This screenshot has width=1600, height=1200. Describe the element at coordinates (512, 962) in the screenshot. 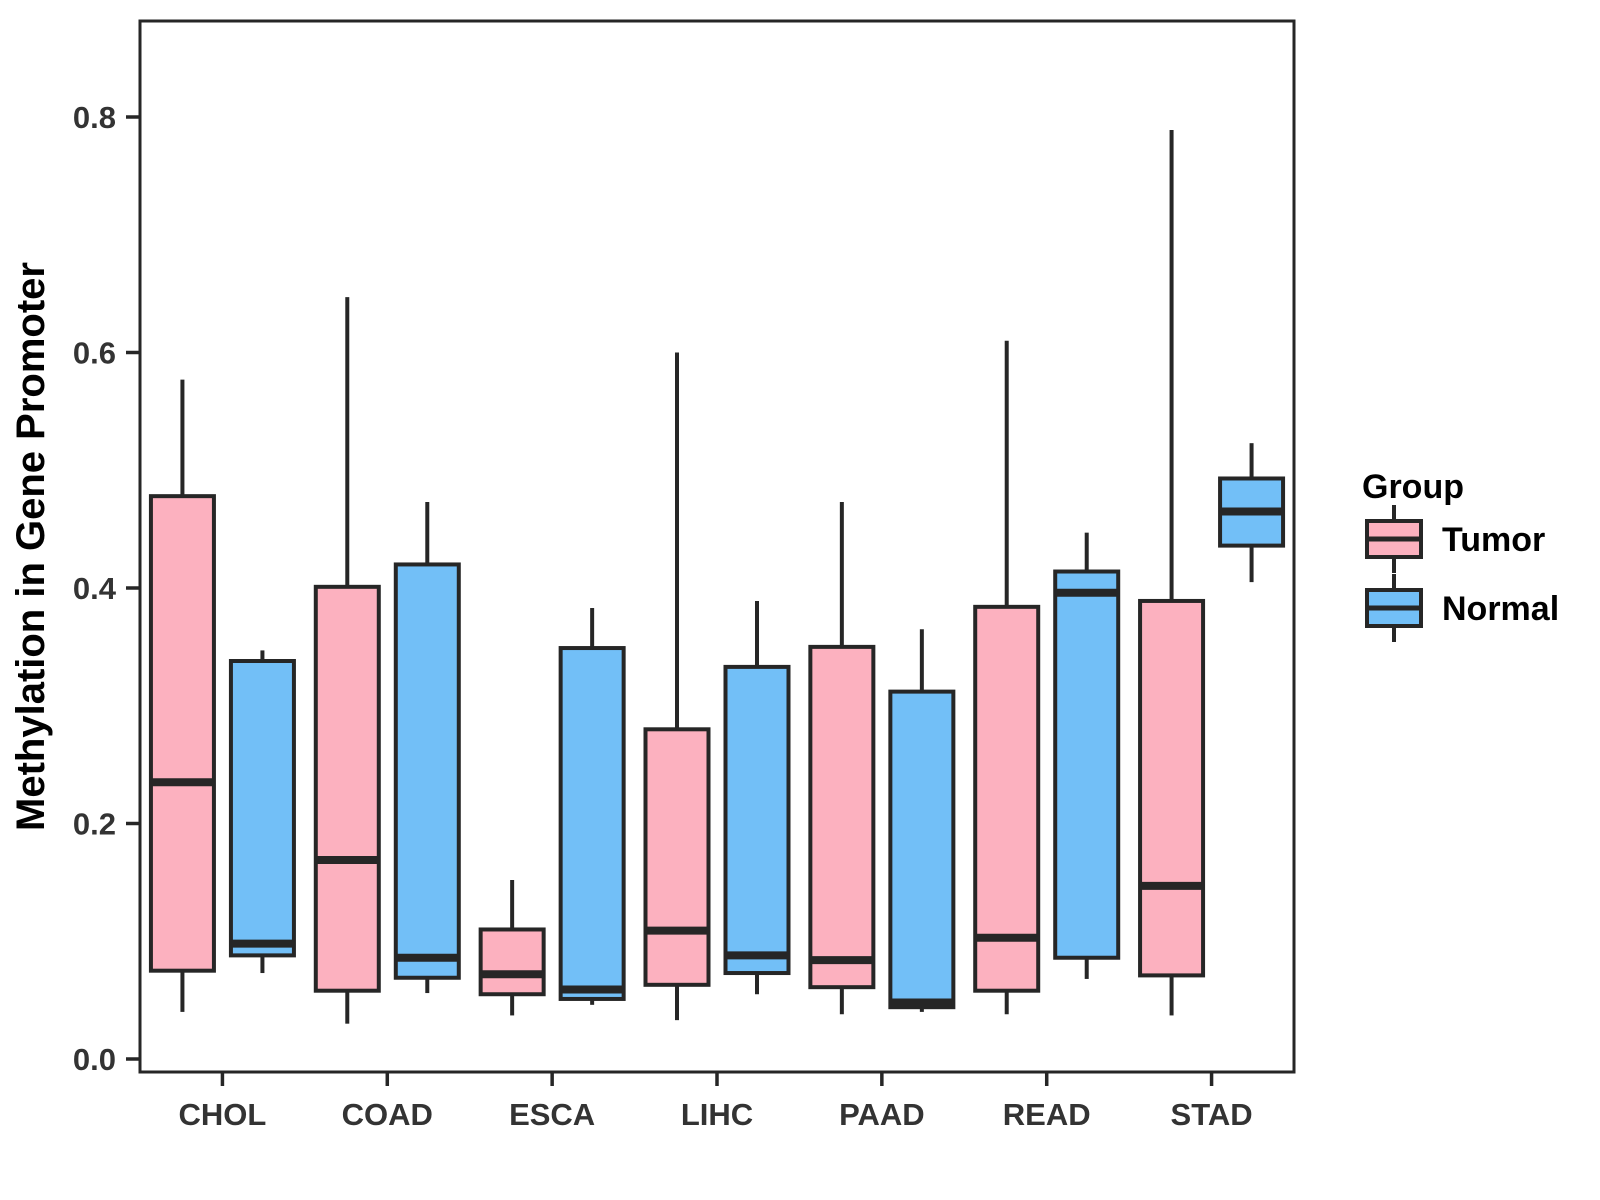

I see `box-tumor-esca` at that location.